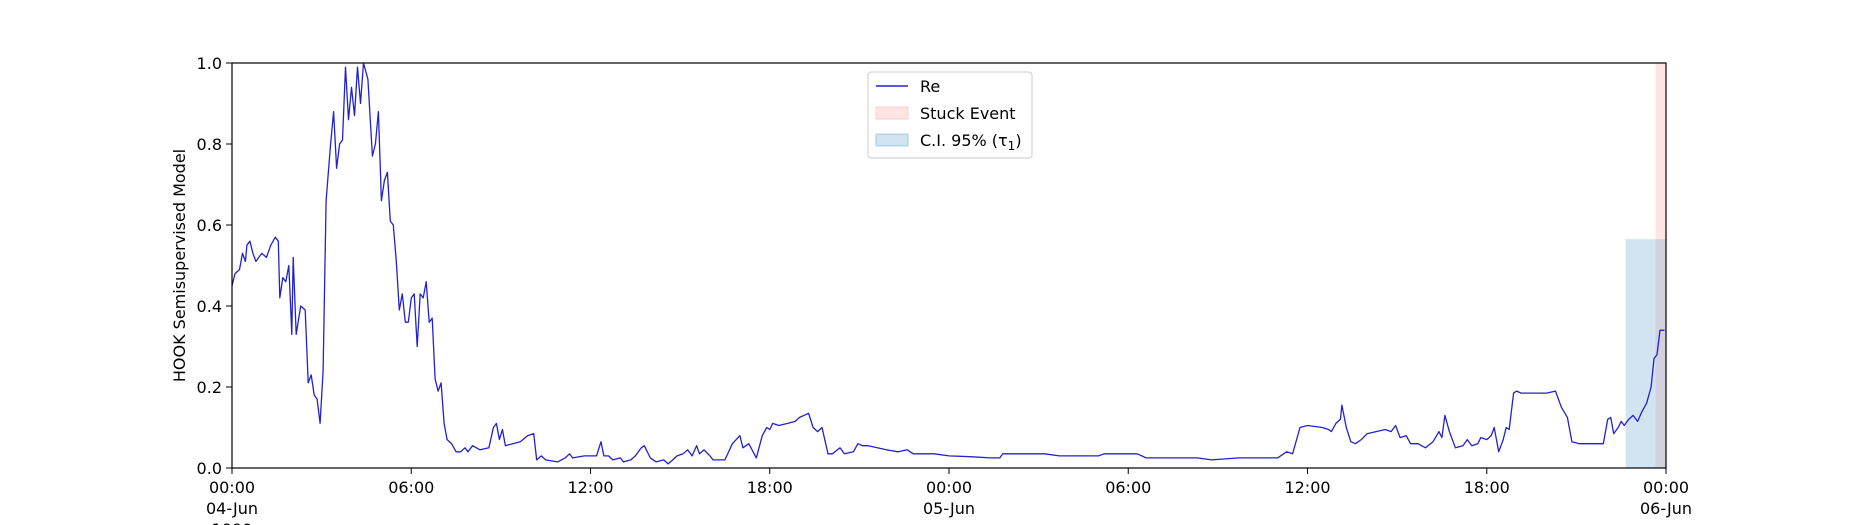 The width and height of the screenshot is (1850, 525). What do you see at coordinates (1660, 265) in the screenshot?
I see `shaded-region-stuck-event` at bounding box center [1660, 265].